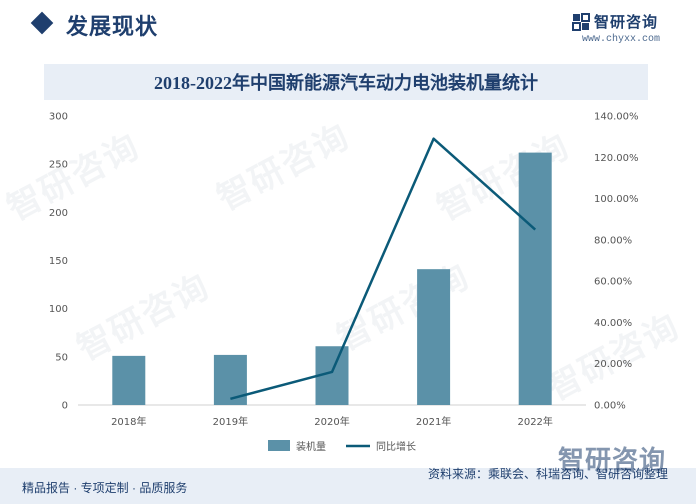 The width and height of the screenshot is (696, 504). Describe the element at coordinates (613, 240) in the screenshot. I see `y-right-tick-label: 80.00%` at that location.